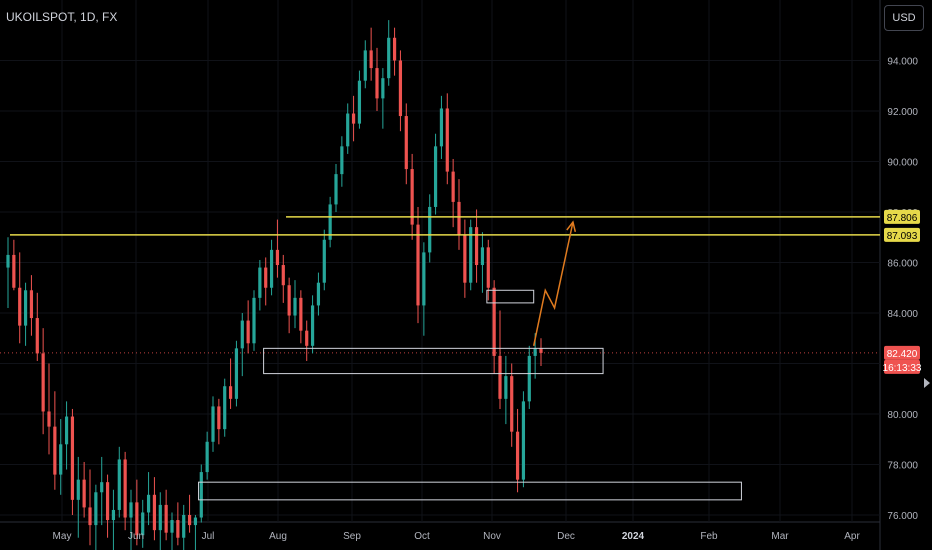 The width and height of the screenshot is (932, 550). I want to click on price-tag-last-bg, so click(902, 352).